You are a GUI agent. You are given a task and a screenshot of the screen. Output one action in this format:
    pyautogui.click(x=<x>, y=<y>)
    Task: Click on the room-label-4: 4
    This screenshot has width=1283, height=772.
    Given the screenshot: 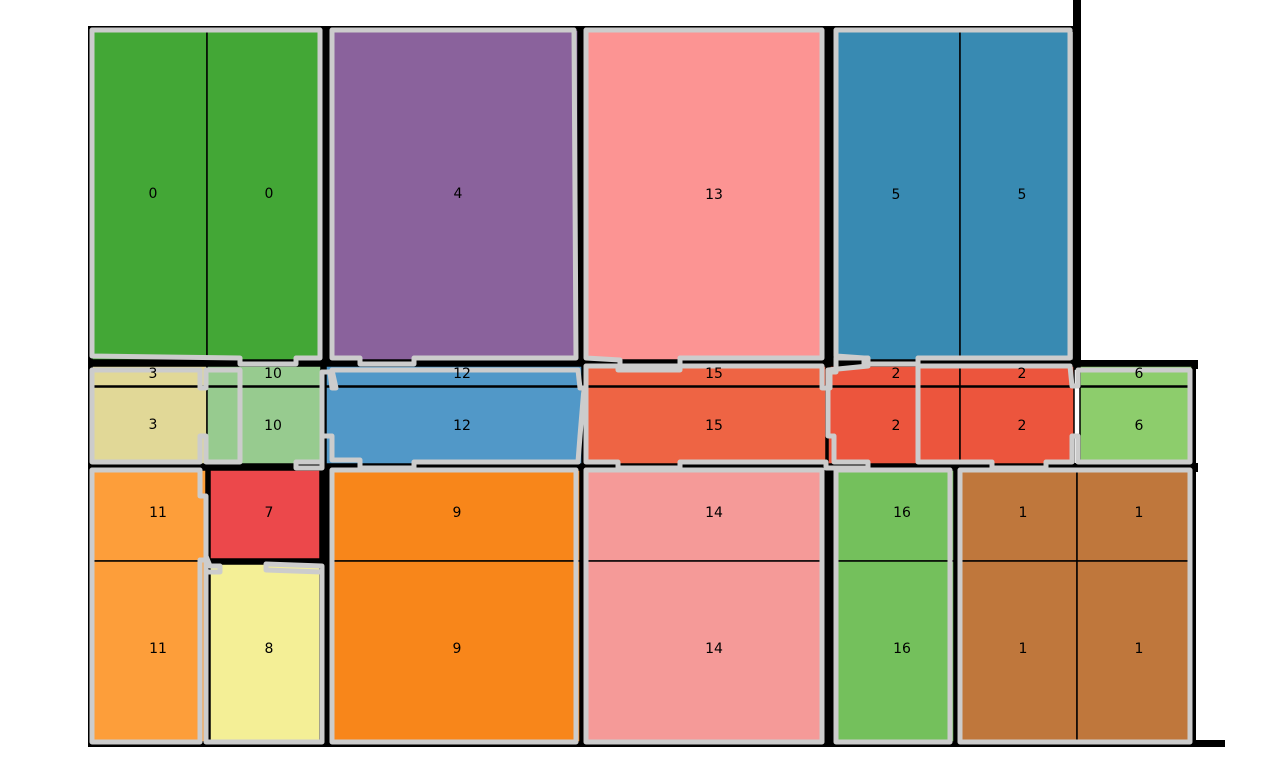 What is the action you would take?
    pyautogui.click(x=458, y=194)
    